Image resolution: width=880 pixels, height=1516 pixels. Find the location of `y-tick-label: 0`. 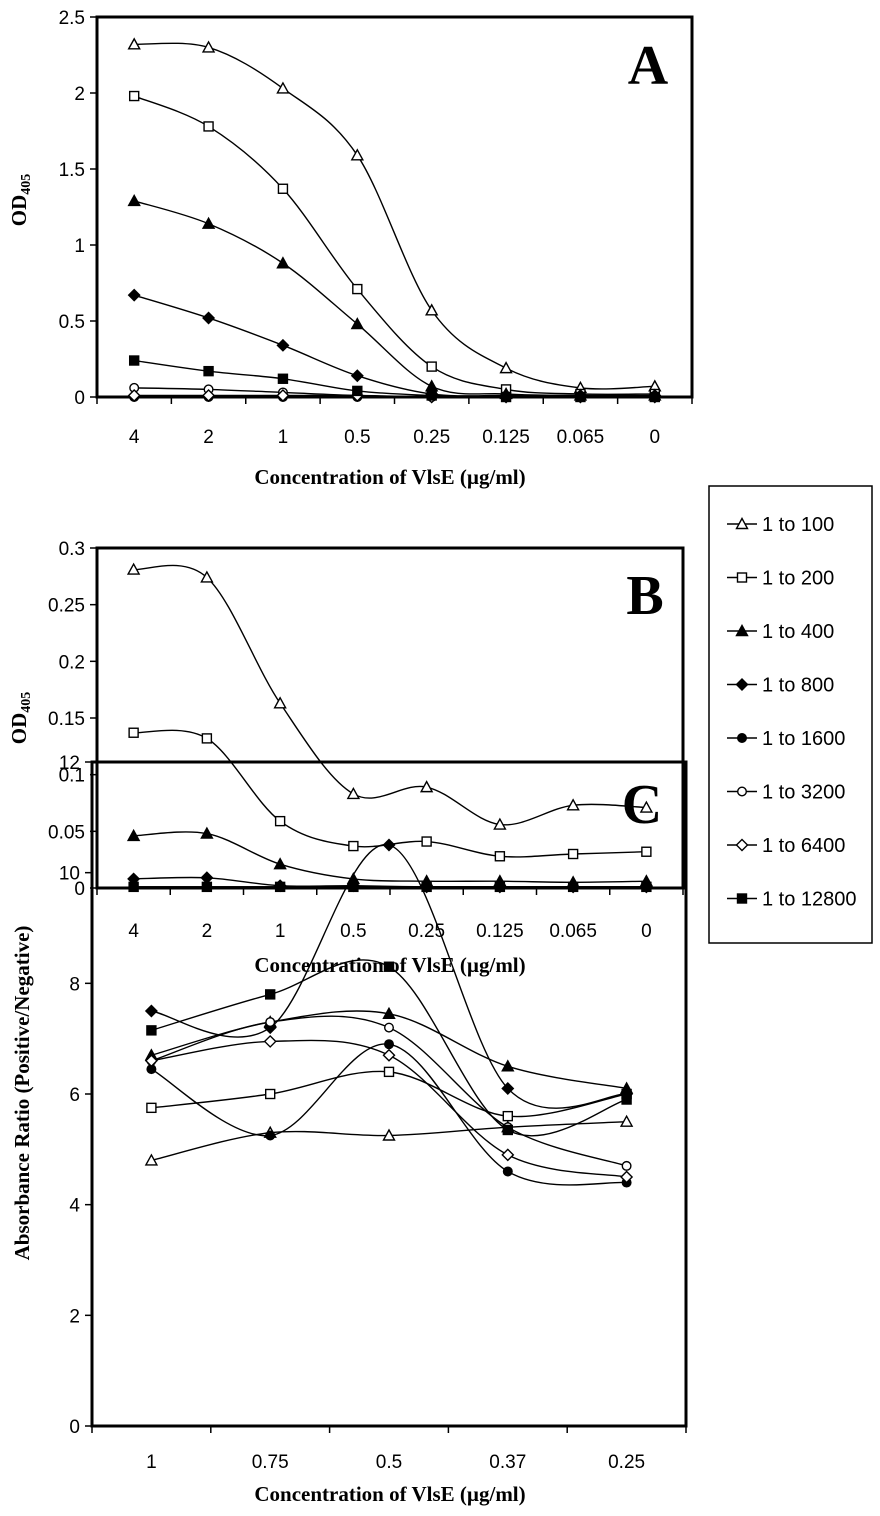

y-tick-label: 0 is located at coordinates (79, 398).